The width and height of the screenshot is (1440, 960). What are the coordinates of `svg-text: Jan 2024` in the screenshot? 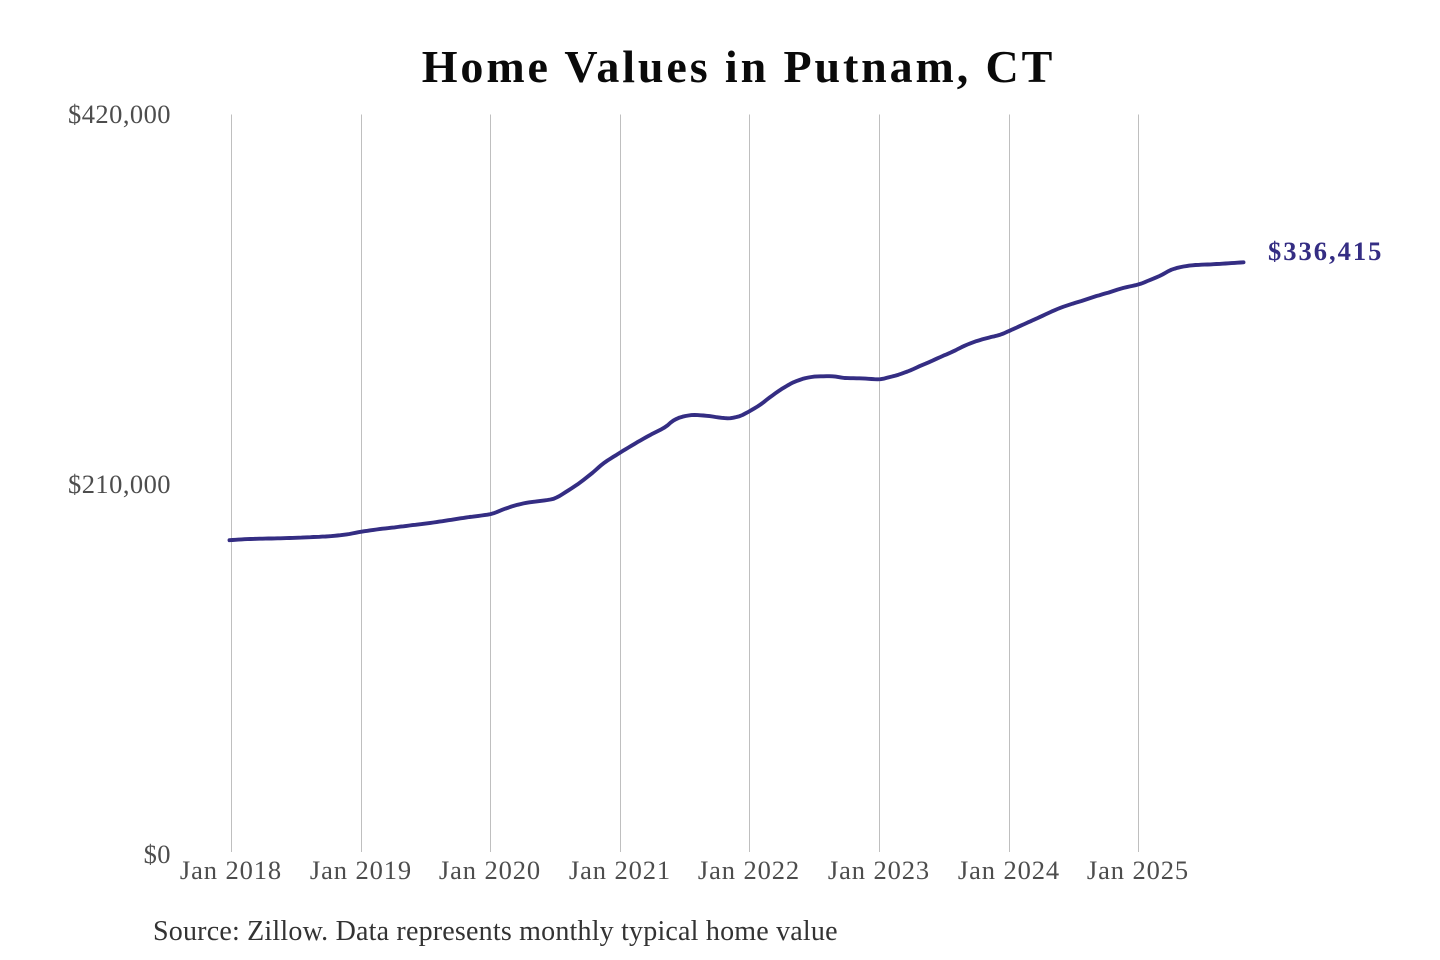 It's located at (1009, 870).